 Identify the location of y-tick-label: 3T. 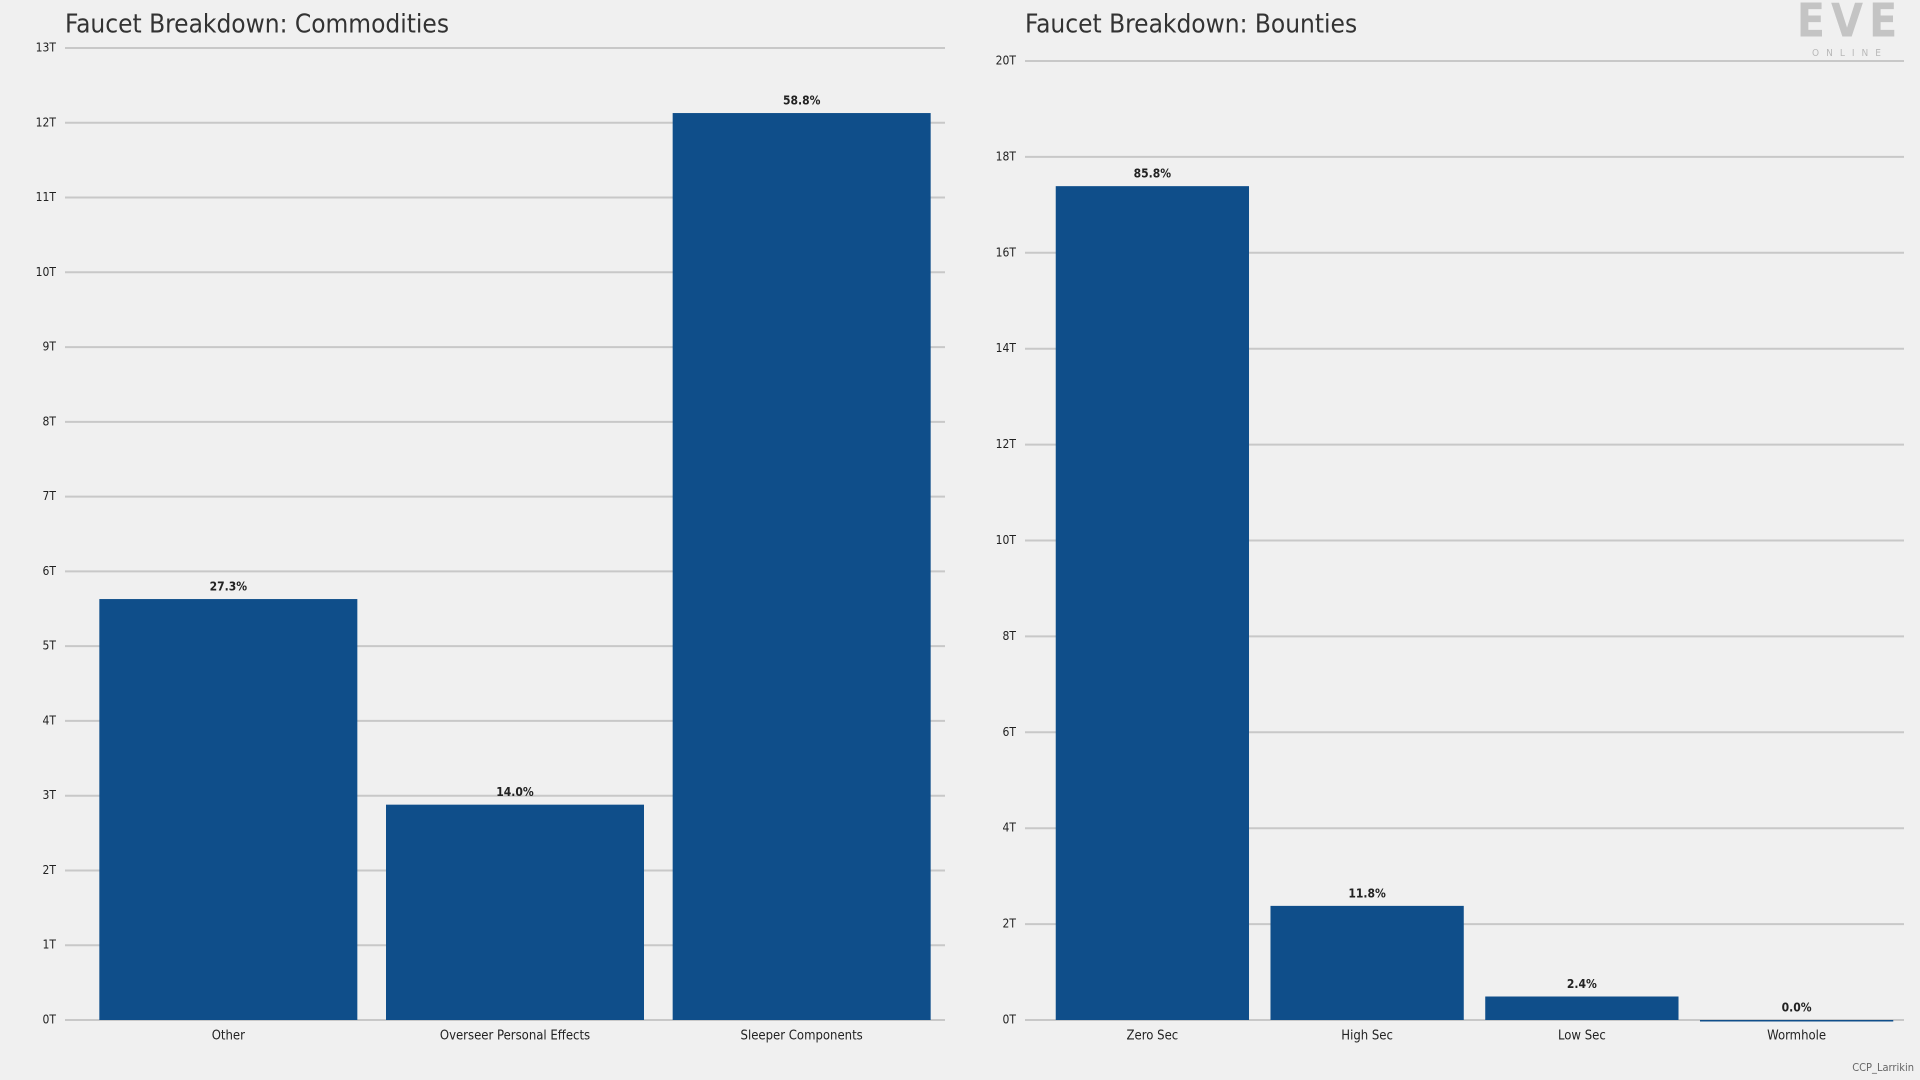
(50, 795).